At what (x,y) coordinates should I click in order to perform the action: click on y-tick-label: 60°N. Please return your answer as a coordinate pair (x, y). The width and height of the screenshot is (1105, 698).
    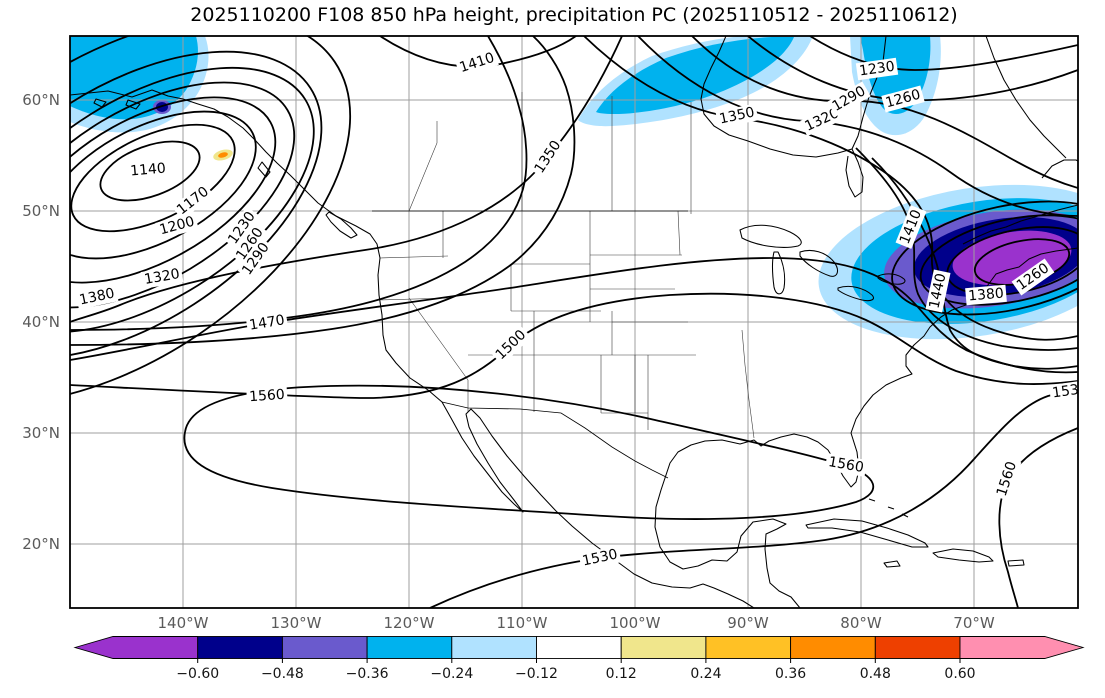
    Looking at the image, I should click on (41, 100).